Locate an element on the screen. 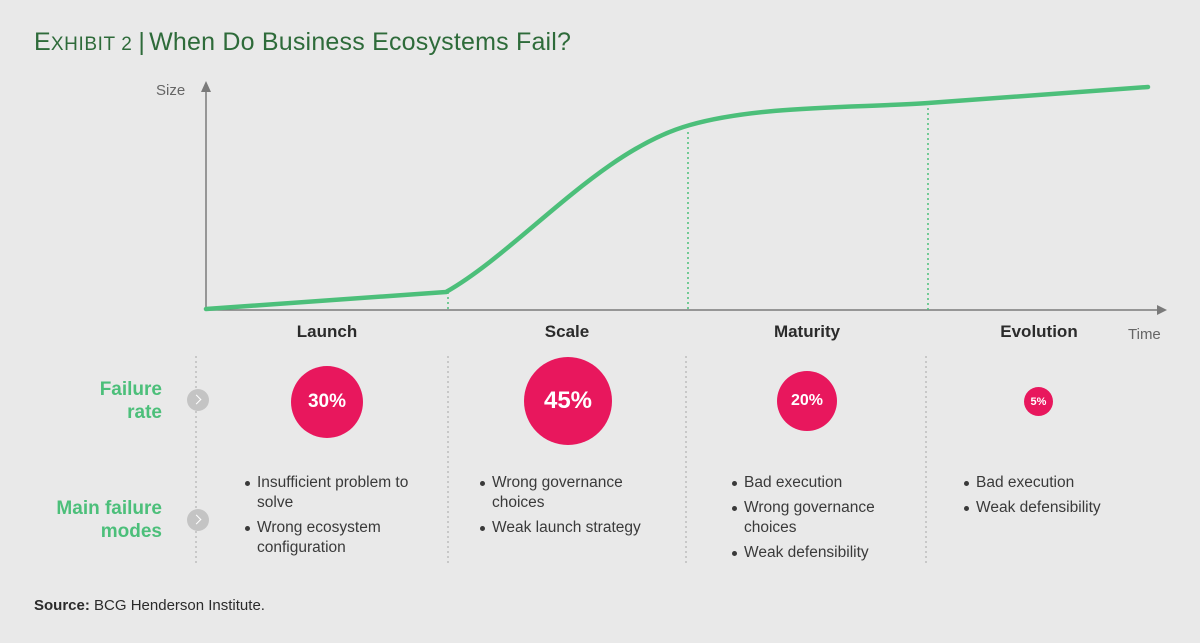  failure-rate-circle-scale: 45% is located at coordinates (568, 401).